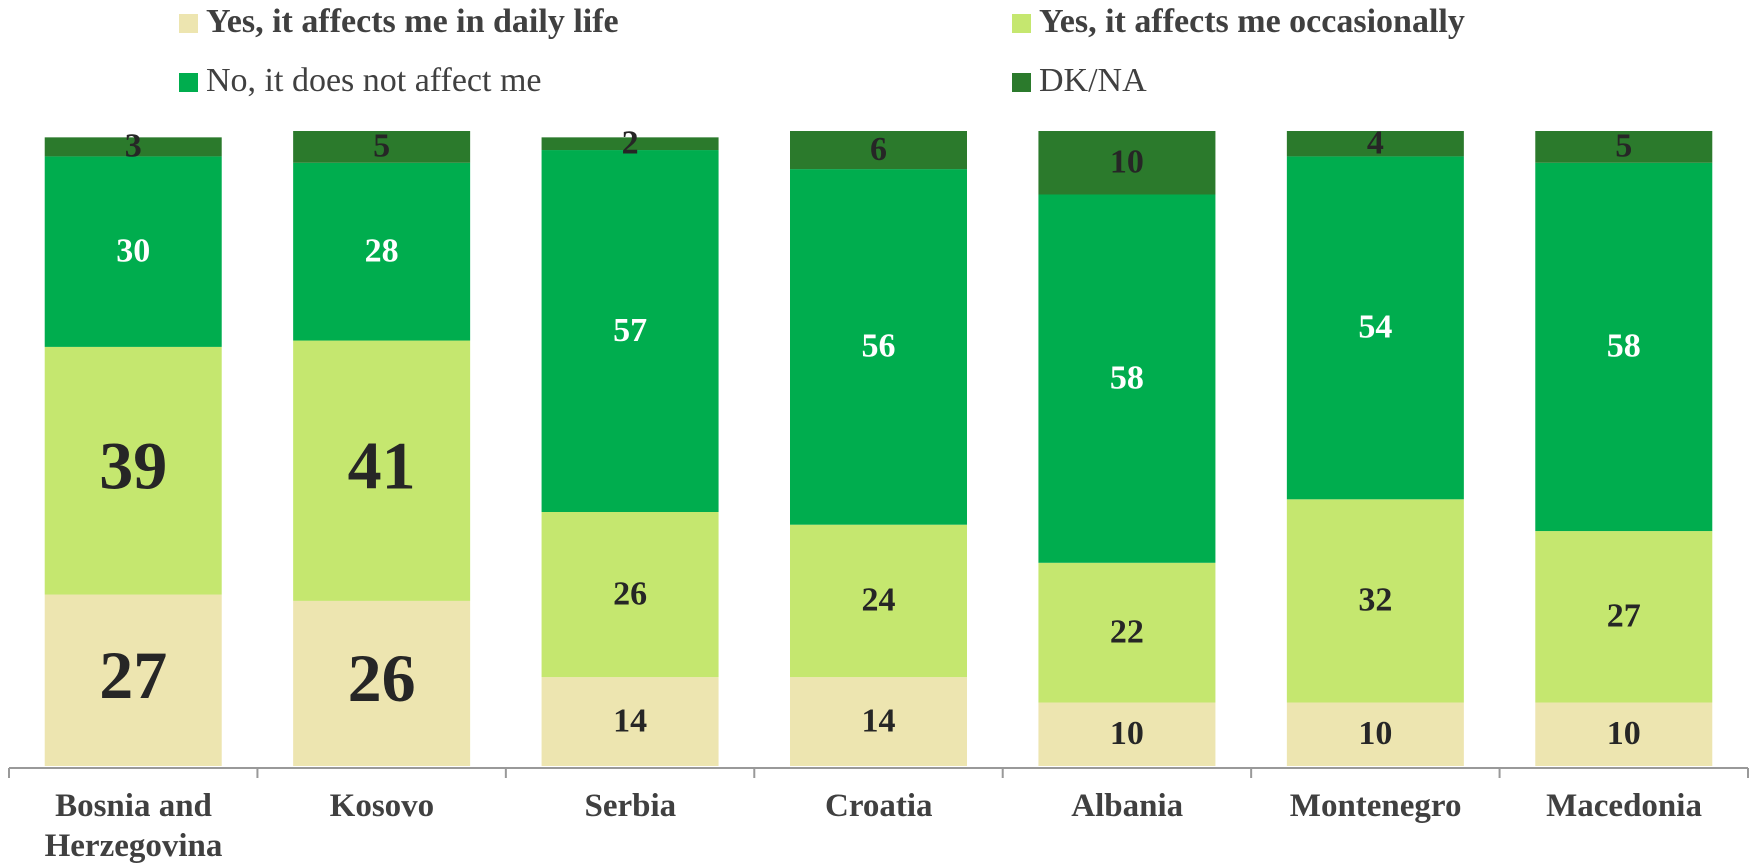 The width and height of the screenshot is (1757, 866). What do you see at coordinates (382, 806) in the screenshot?
I see `x-tick-label: Kosovo` at bounding box center [382, 806].